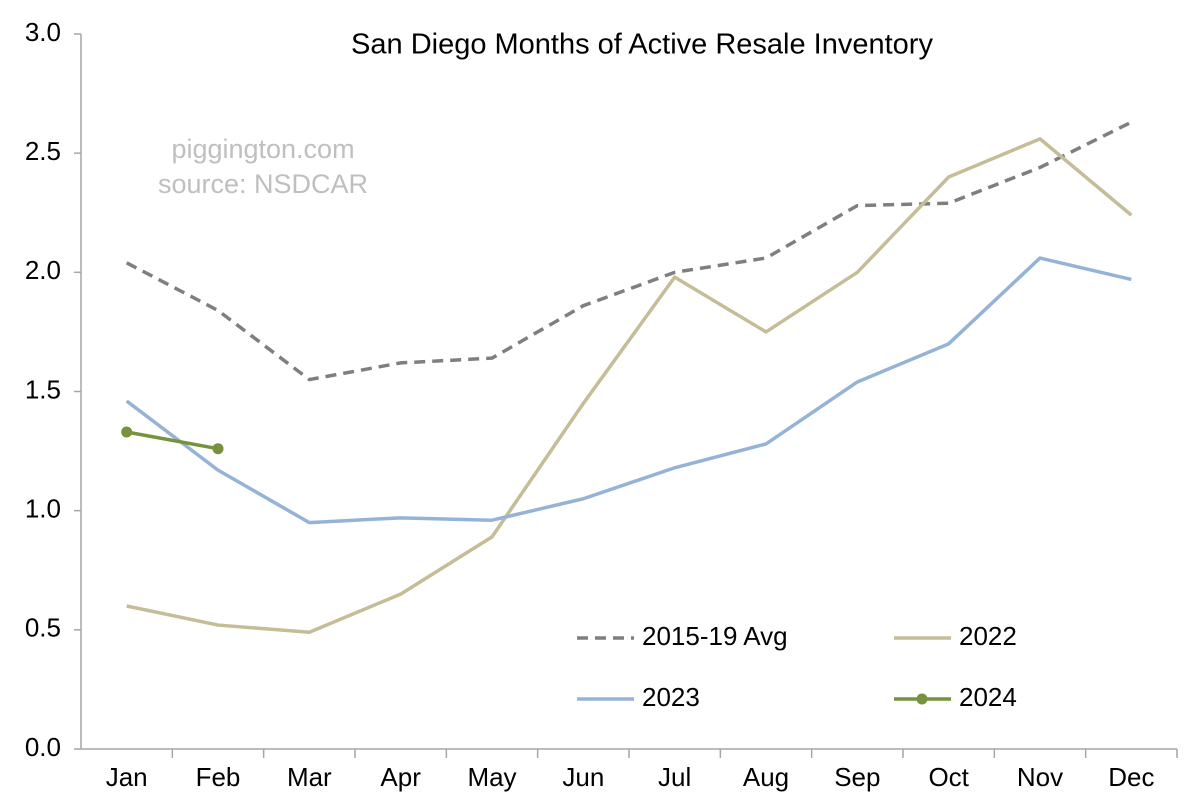 The image size is (1200, 797). Describe the element at coordinates (715, 636) in the screenshot. I see `legend-label: 2015-19 Avg` at that location.